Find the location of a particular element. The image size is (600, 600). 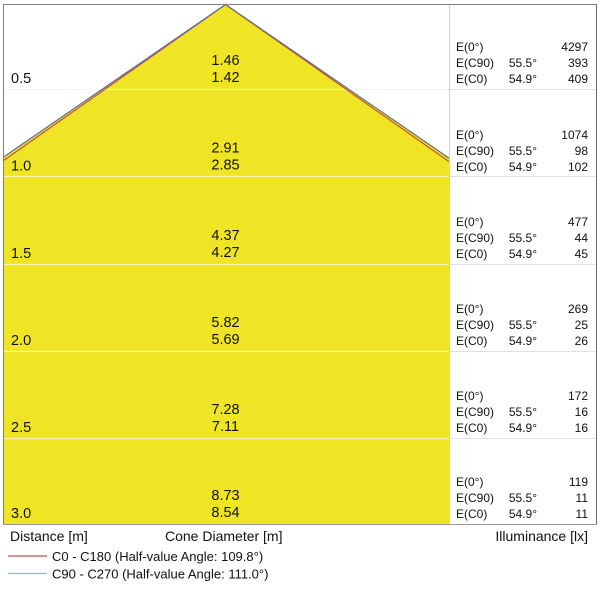

svg-text: 45 is located at coordinates (582, 254).